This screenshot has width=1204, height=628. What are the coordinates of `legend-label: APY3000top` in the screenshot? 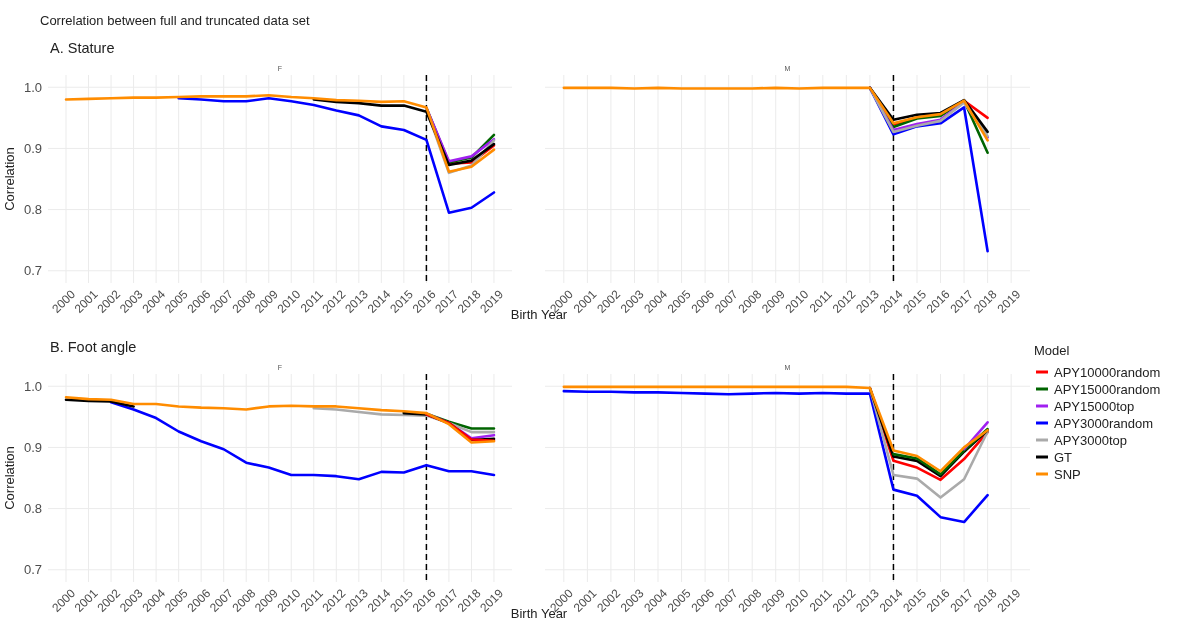 It's located at (1091, 440).